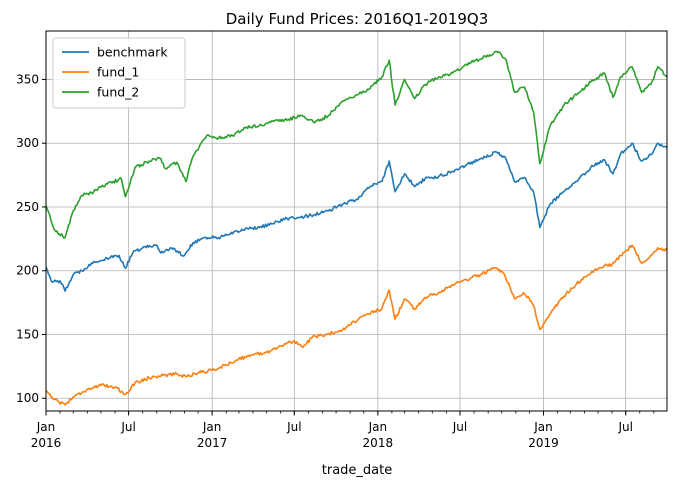 Image resolution: width=676 pixels, height=486 pixels. What do you see at coordinates (27, 79) in the screenshot?
I see `y-tick-label: 350` at bounding box center [27, 79].